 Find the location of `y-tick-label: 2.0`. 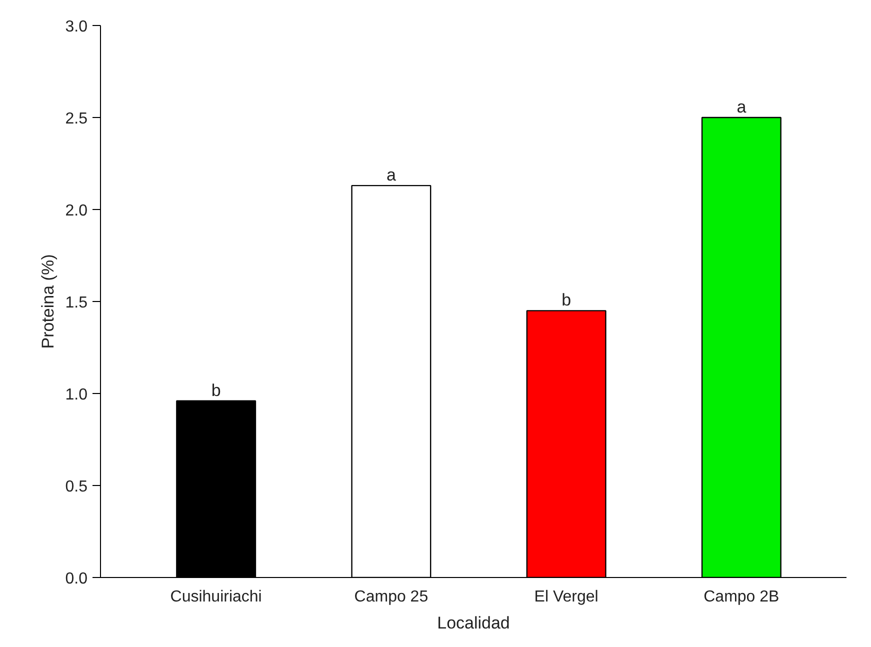

y-tick-label: 2.0 is located at coordinates (76, 211).